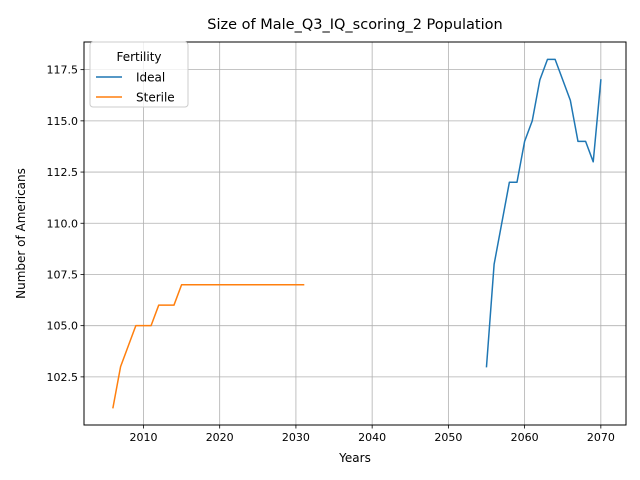  Describe the element at coordinates (296, 437) in the screenshot. I see `x-tick-label: 2030` at that location.